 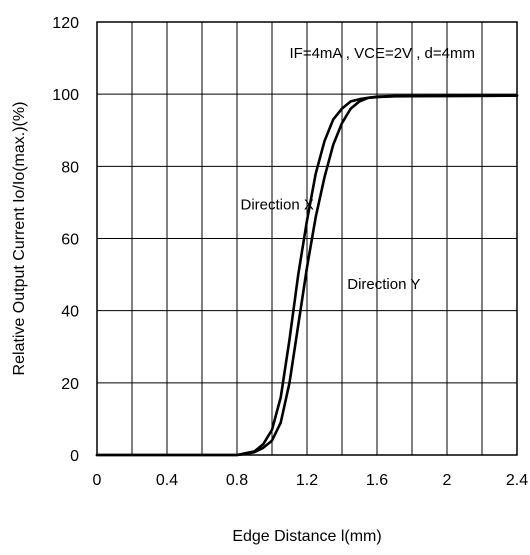 I want to click on y-tick-label: 40, so click(x=70, y=312).